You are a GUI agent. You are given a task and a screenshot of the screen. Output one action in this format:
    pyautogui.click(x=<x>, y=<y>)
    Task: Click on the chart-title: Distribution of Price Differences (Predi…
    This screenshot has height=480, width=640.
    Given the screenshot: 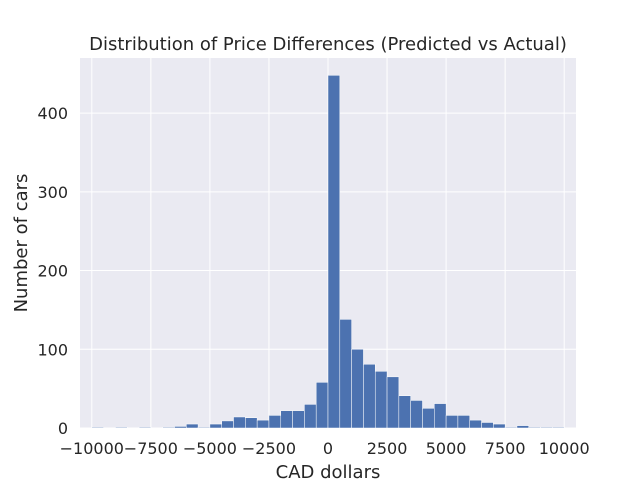 What is the action you would take?
    pyautogui.click(x=328, y=44)
    